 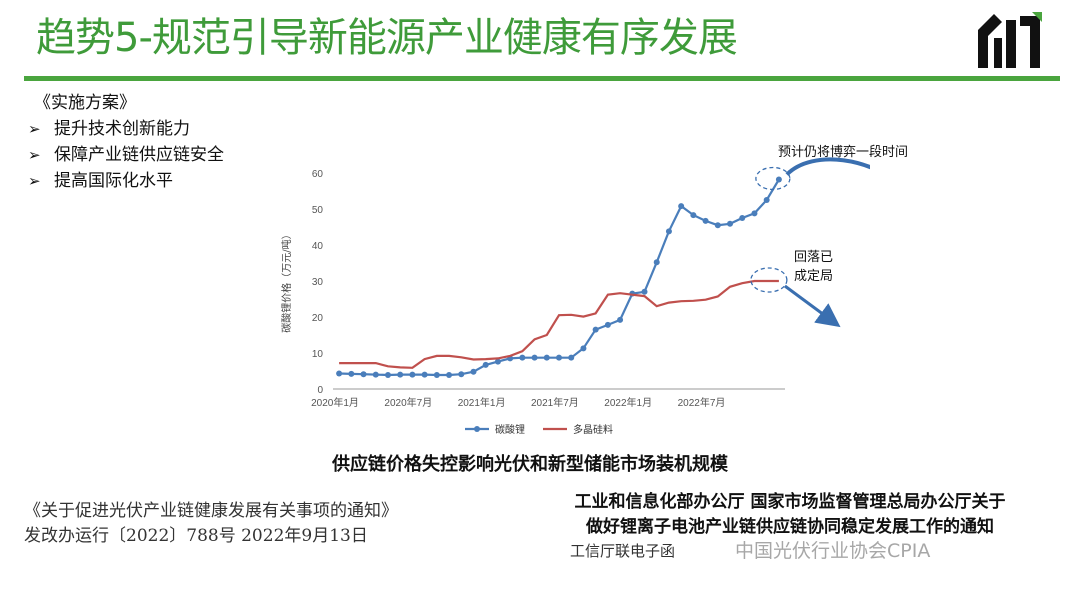 I want to click on notice-ndrc-title: 《关于促进光伏产业链健康发展有关事项的通知》, so click(x=211, y=511).